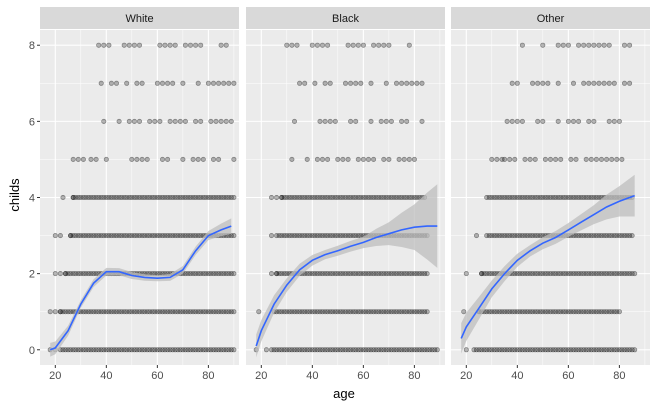  Describe the element at coordinates (466, 376) in the screenshot. I see `x-tick-label: 20` at that location.